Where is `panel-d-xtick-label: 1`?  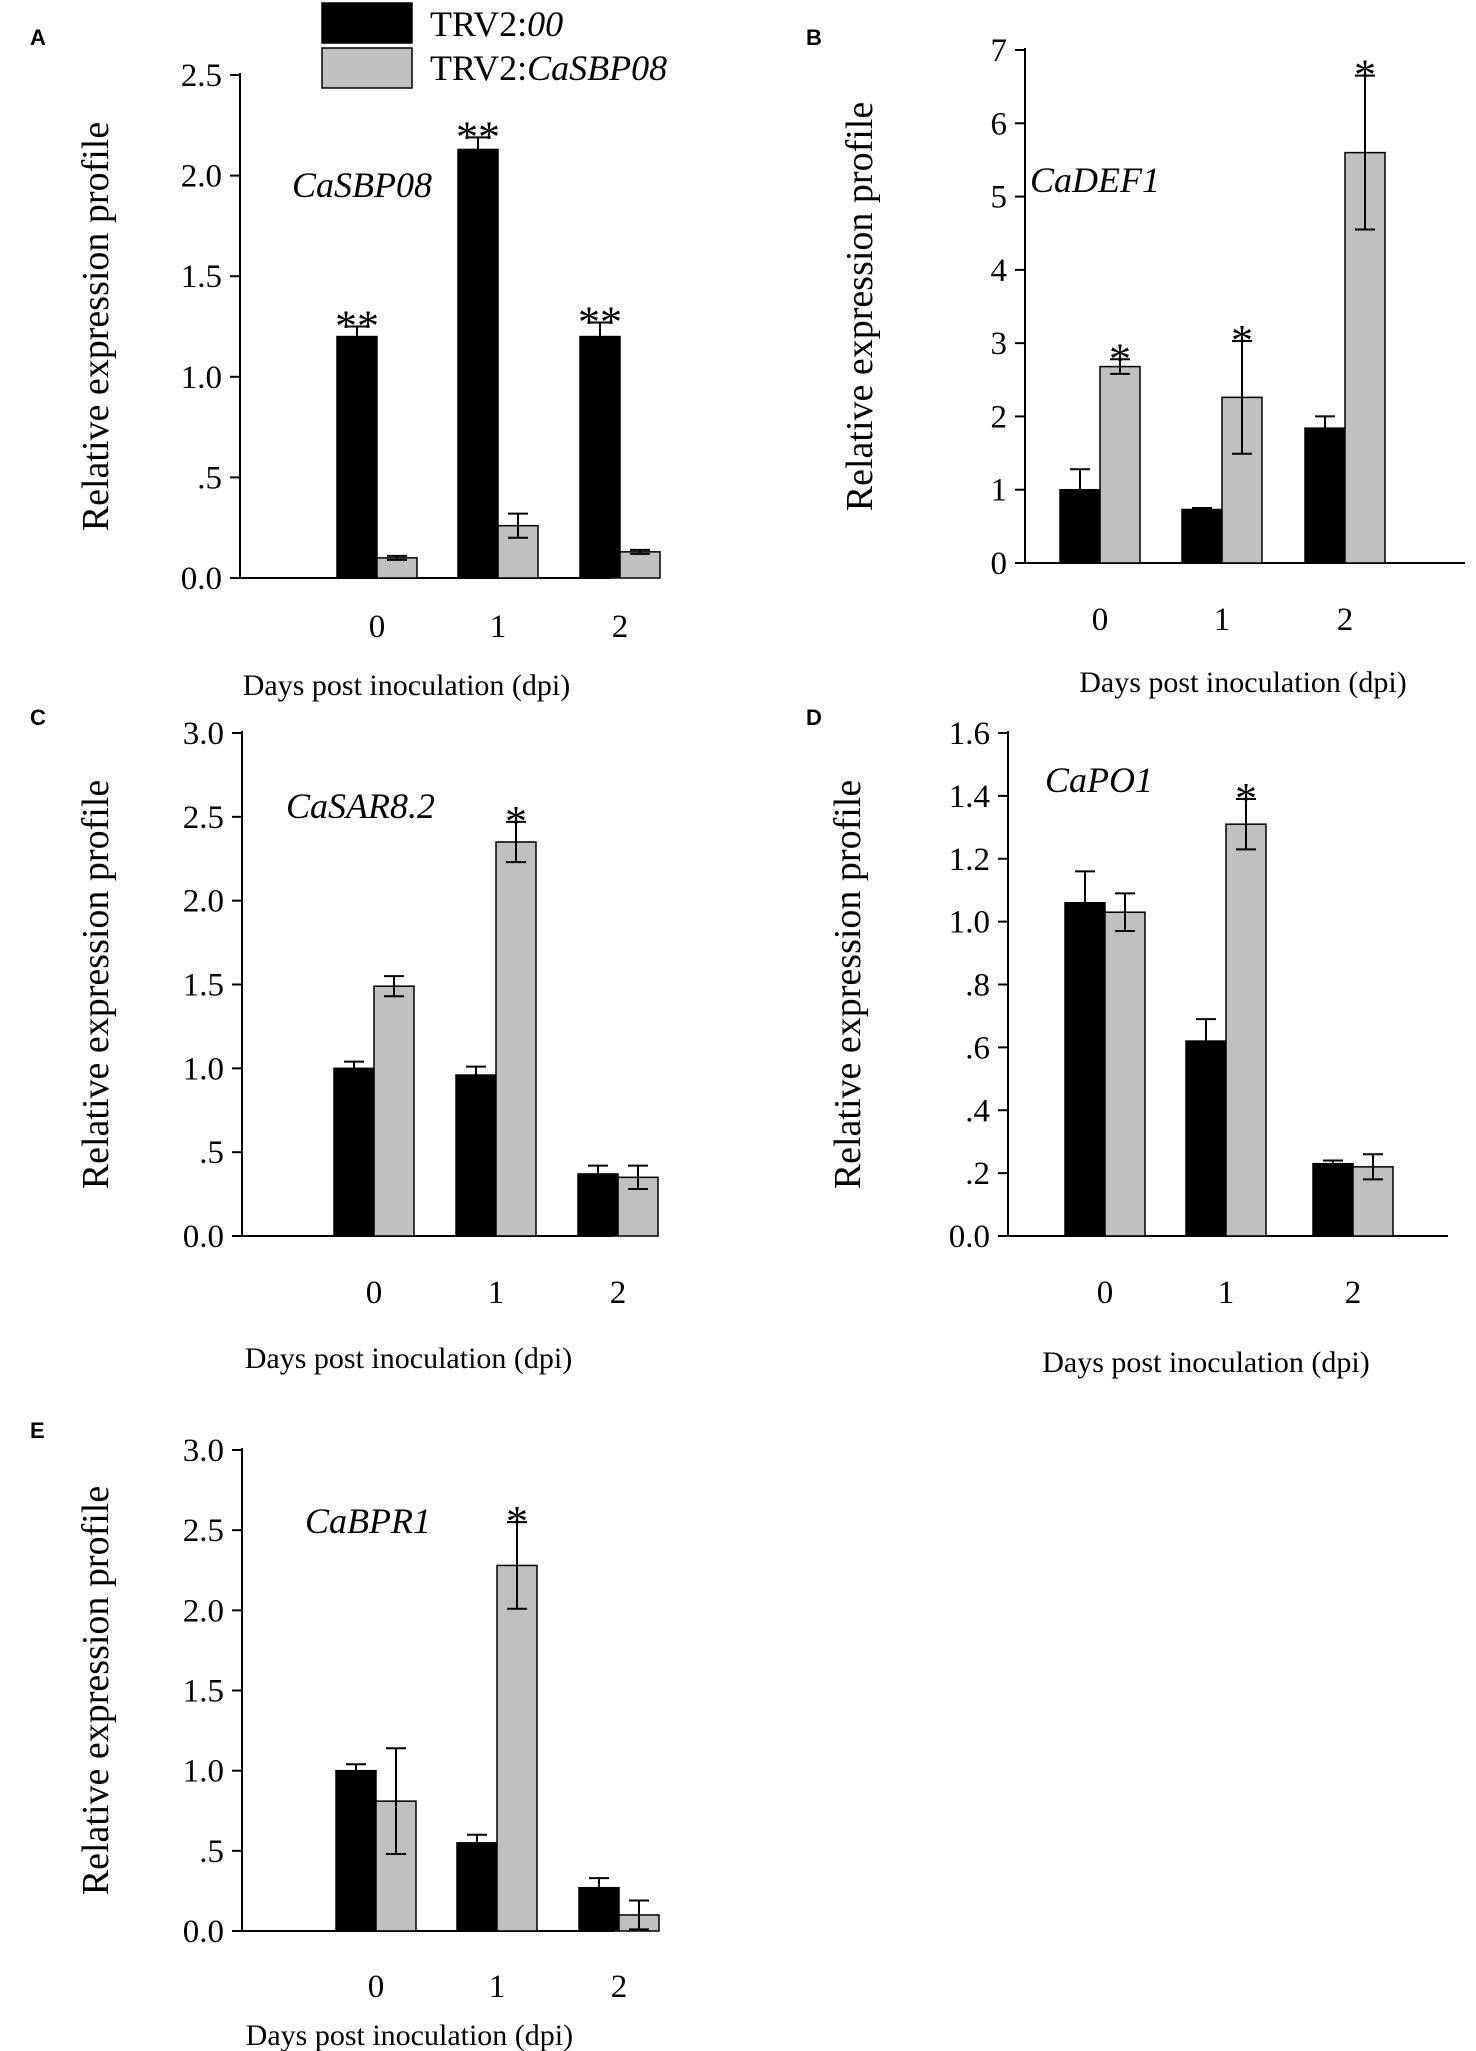 panel-d-xtick-label: 1 is located at coordinates (1226, 1293).